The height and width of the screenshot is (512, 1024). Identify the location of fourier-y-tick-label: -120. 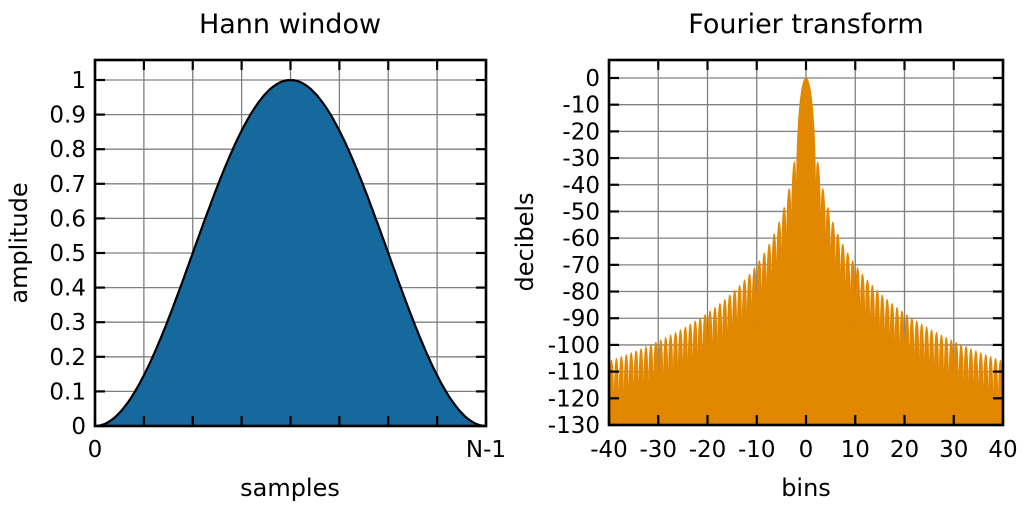
(574, 399).